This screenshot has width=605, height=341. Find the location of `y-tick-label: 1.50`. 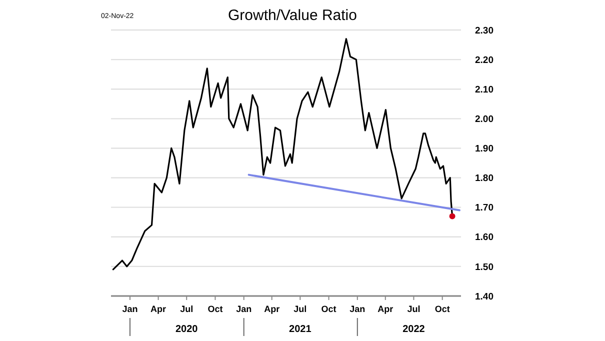

y-tick-label: 1.50 is located at coordinates (484, 267).